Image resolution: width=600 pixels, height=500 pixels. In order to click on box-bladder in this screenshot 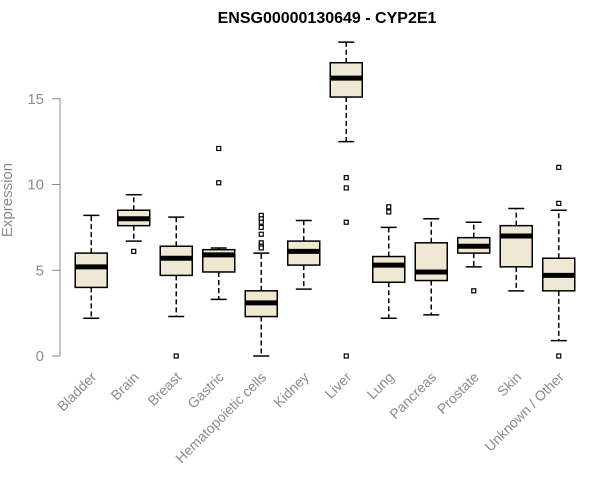, I will do `click(91, 267)`.